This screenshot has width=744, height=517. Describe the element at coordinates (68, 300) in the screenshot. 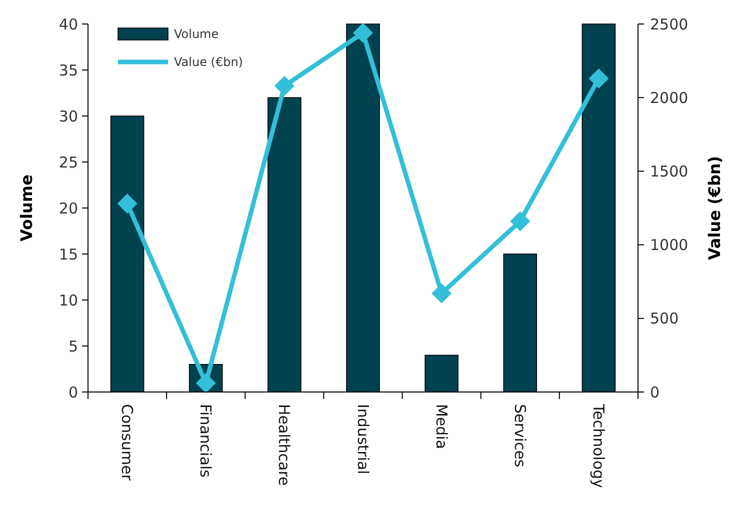

I see `y-tick-label: 10` at that location.